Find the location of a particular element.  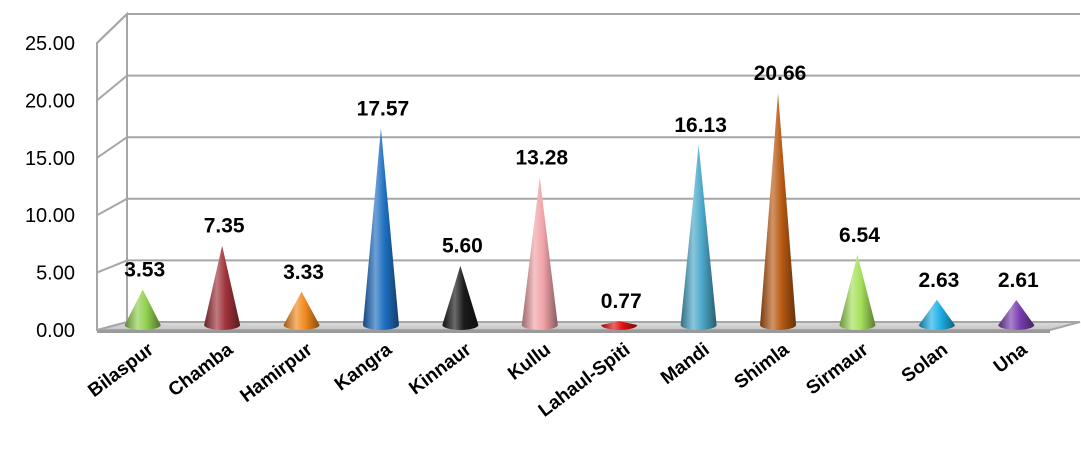

y-tick-label: 20.00 is located at coordinates (50, 101).